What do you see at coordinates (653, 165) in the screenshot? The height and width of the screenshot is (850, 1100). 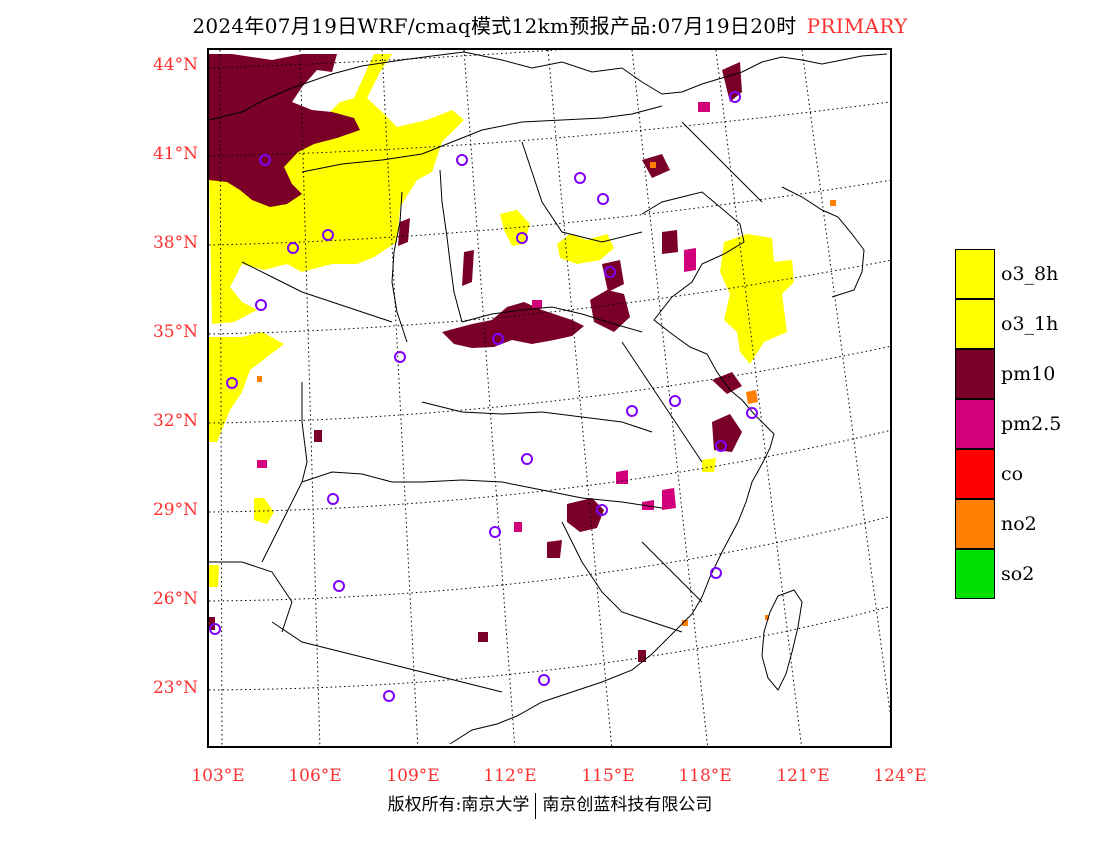 I see `no2-area-beijing` at bounding box center [653, 165].